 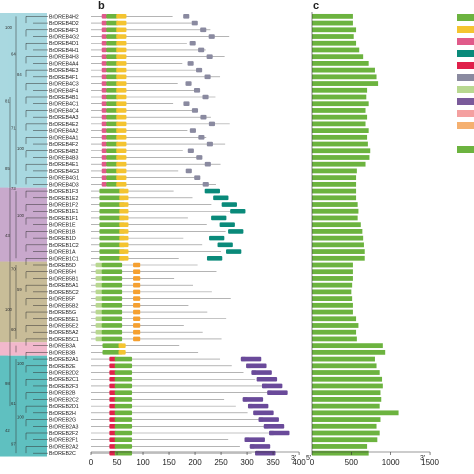 I want to click on motif-x-tick-label: 400, so click(x=299, y=462).